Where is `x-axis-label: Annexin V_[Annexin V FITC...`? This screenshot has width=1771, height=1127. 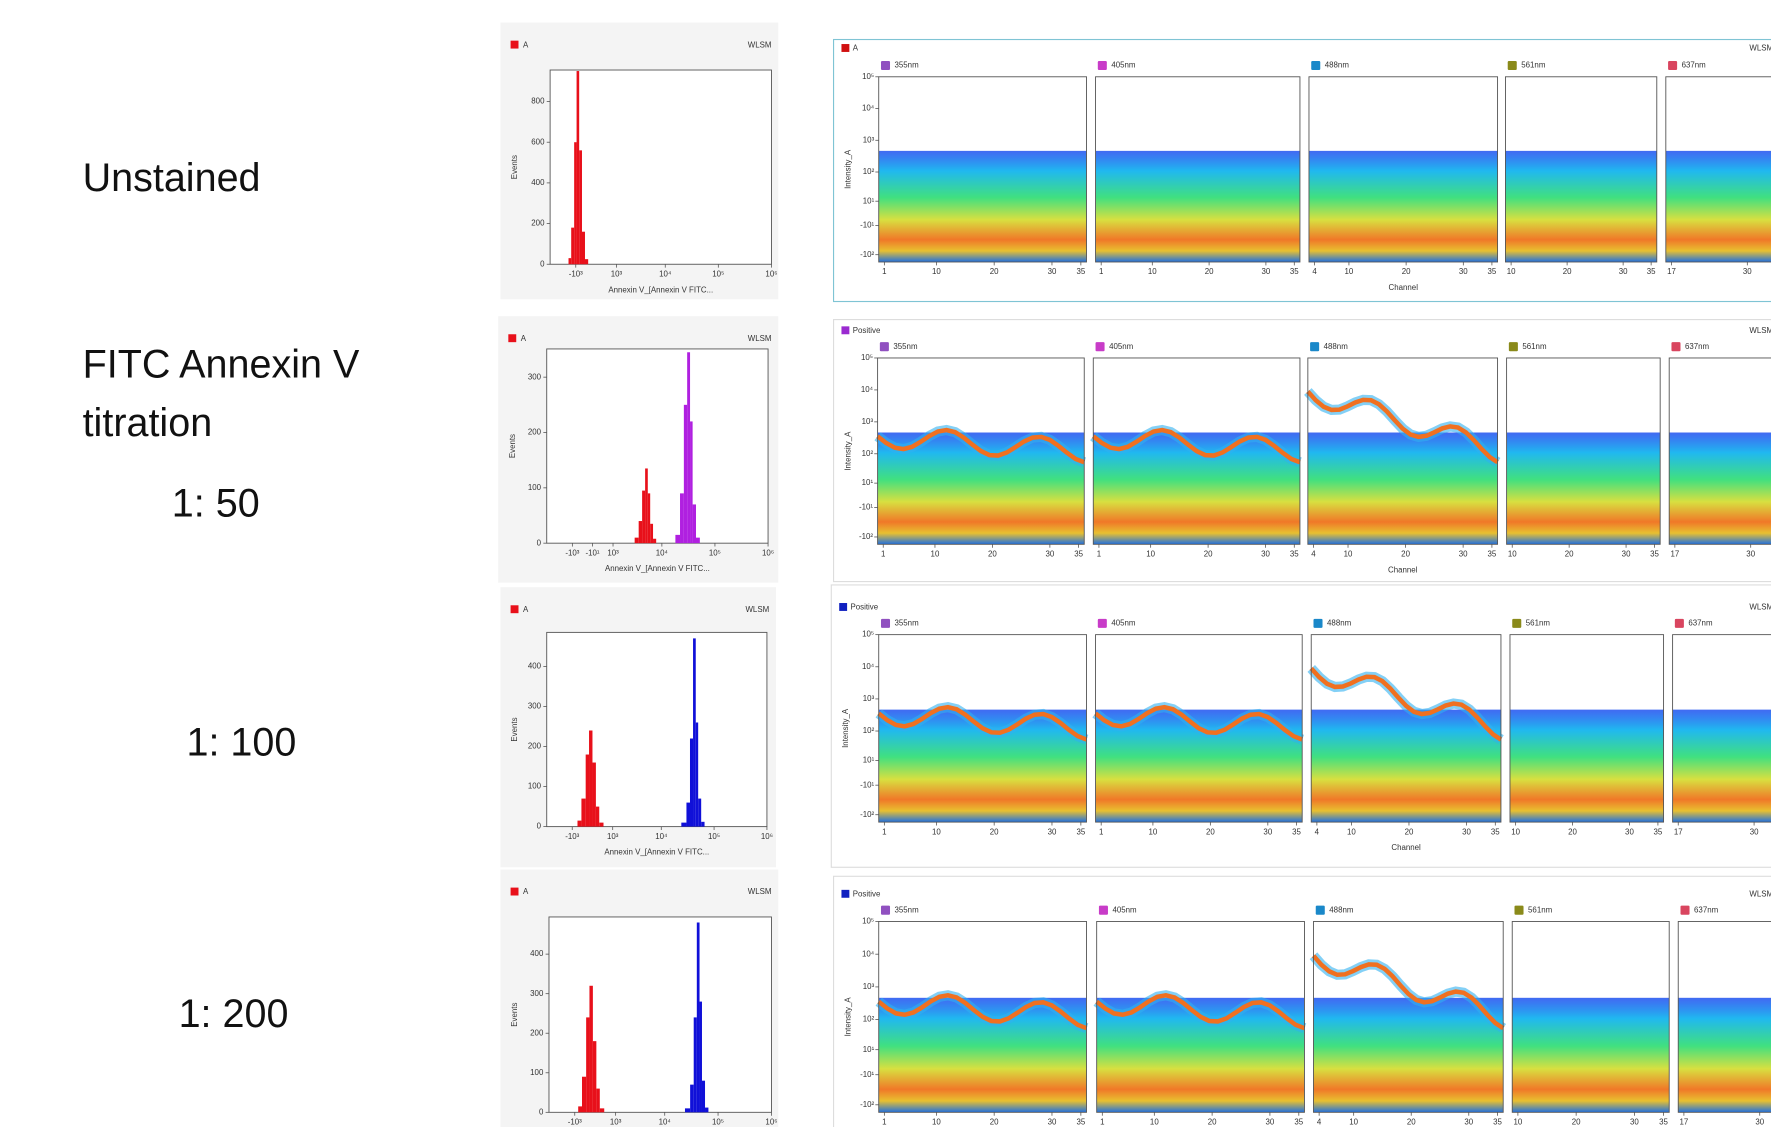
x-axis-label: Annexin V_[Annexin V FITC... is located at coordinates (660, 289).